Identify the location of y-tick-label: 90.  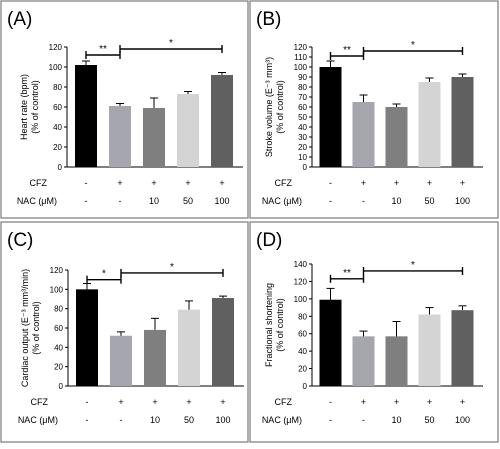
(302, 77).